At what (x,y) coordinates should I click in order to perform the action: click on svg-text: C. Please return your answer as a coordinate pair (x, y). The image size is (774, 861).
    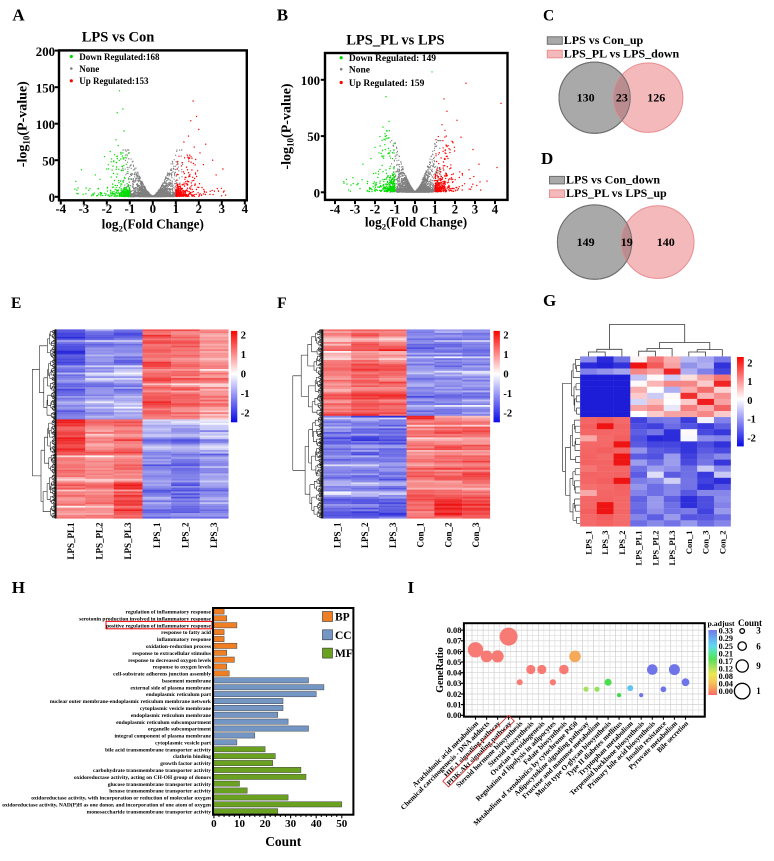
    Looking at the image, I should click on (548, 16).